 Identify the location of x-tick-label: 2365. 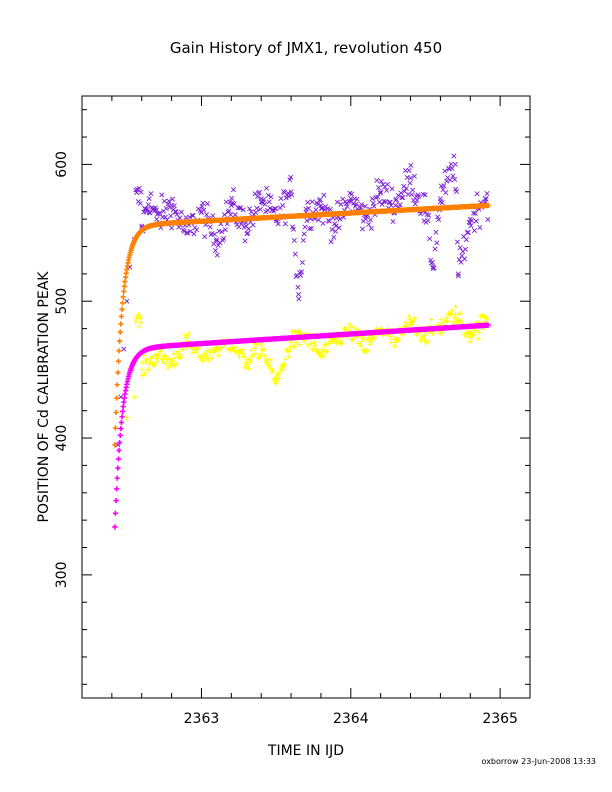
(500, 719).